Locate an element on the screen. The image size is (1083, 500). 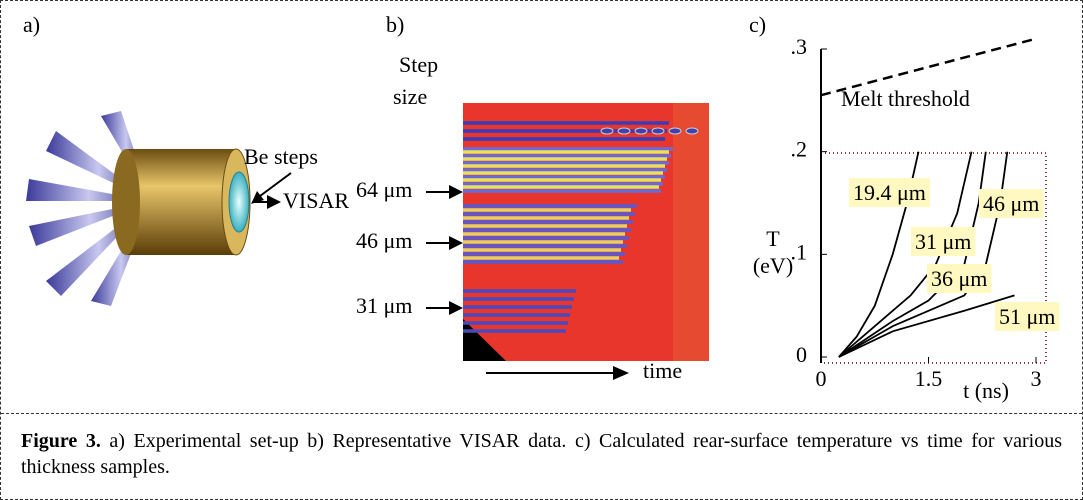
target-cylinder is located at coordinates (181, 202).